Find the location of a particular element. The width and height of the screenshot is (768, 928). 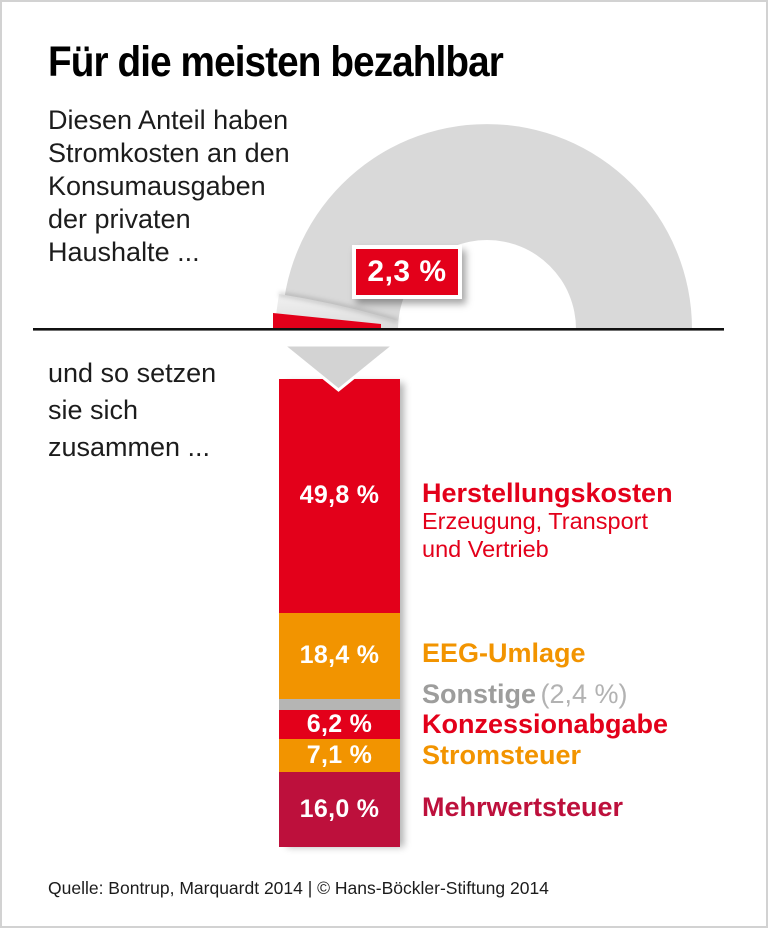

legend-konzessionabgabe: Konzessionabgabe is located at coordinates (545, 724).